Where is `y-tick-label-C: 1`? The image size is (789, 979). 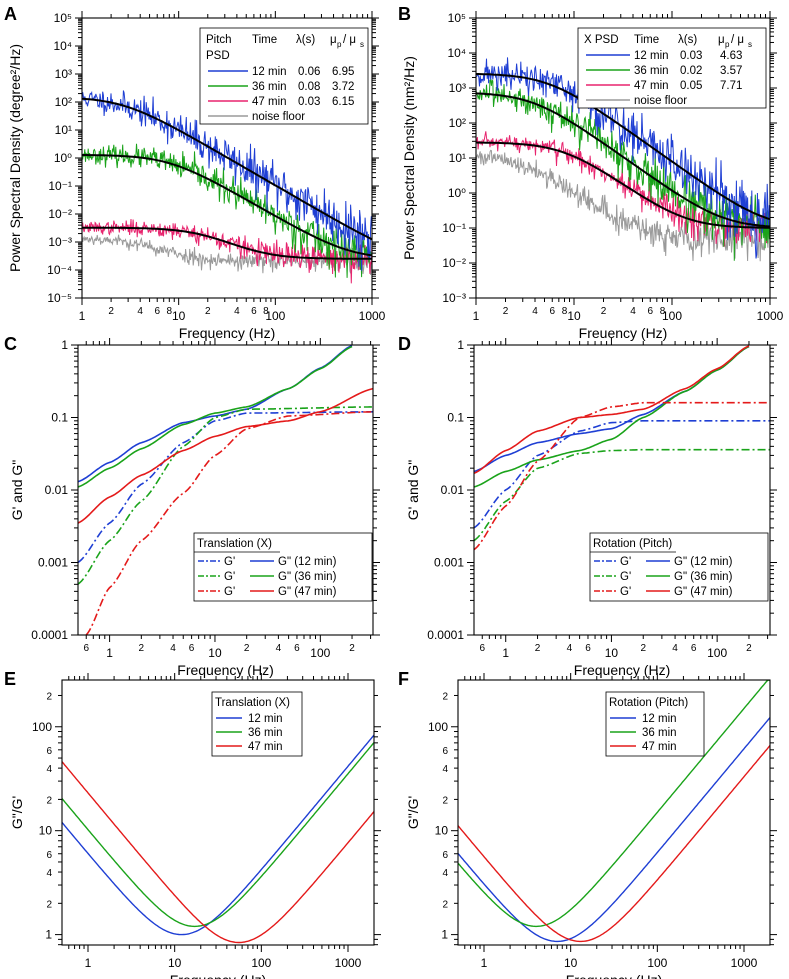
y-tick-label-C: 1 is located at coordinates (64, 345).